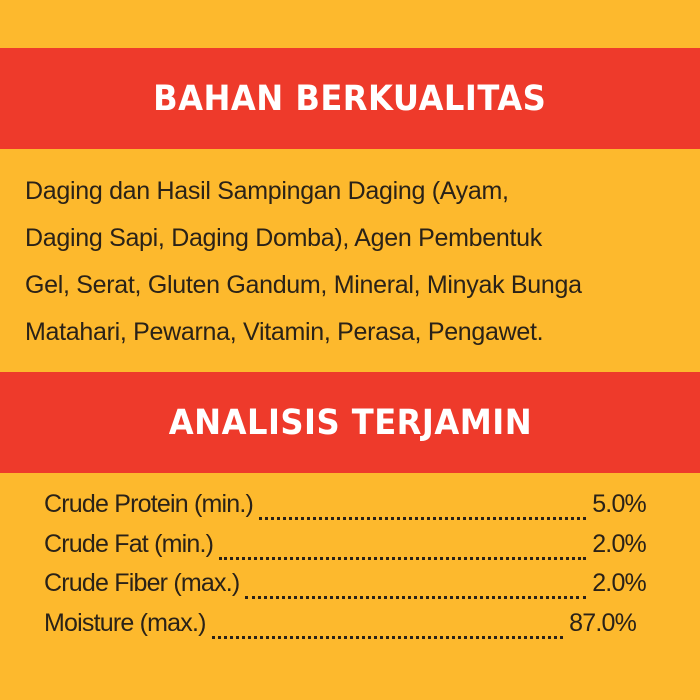  What do you see at coordinates (142, 583) in the screenshot?
I see `analysis-label: Crude Fiber (max.)` at bounding box center [142, 583].